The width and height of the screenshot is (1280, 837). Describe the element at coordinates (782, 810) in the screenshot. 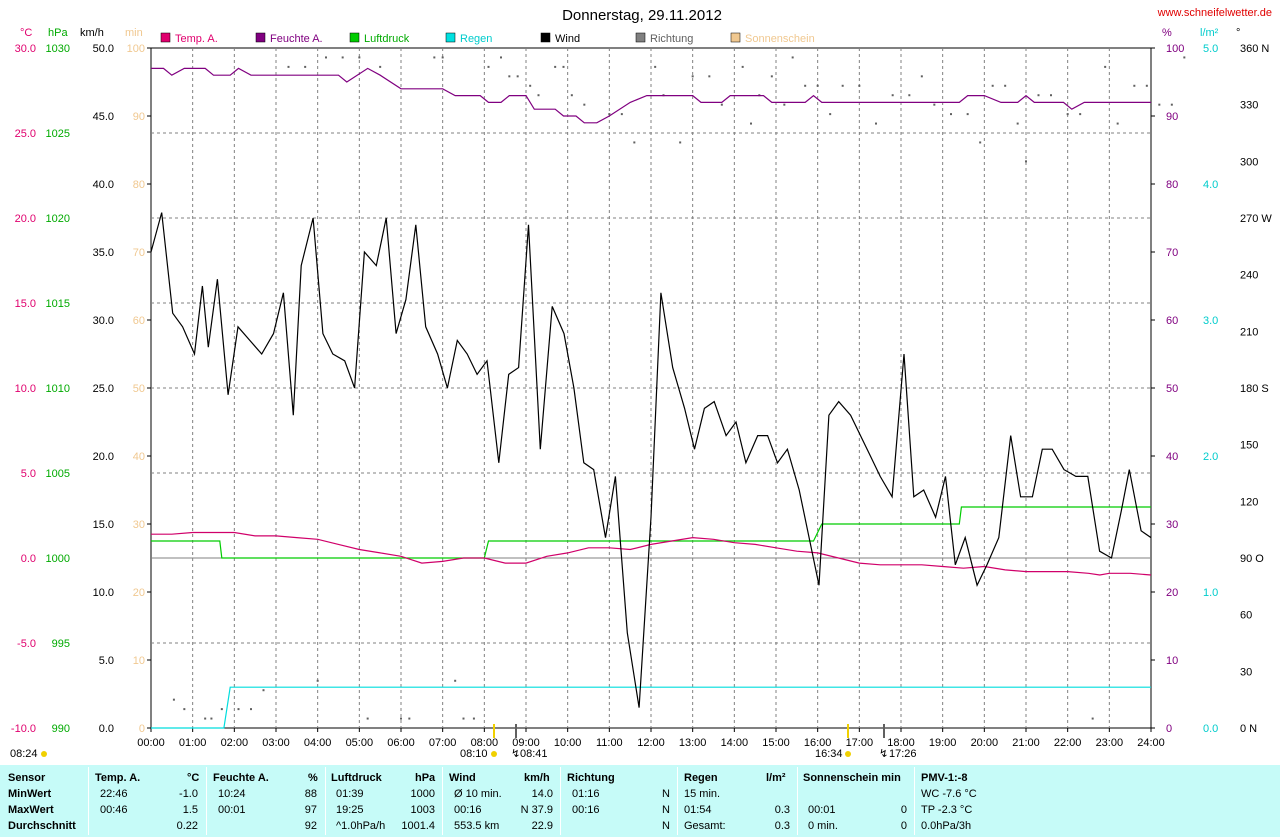

I see `stats-1-rain-v: 0.3` at that location.